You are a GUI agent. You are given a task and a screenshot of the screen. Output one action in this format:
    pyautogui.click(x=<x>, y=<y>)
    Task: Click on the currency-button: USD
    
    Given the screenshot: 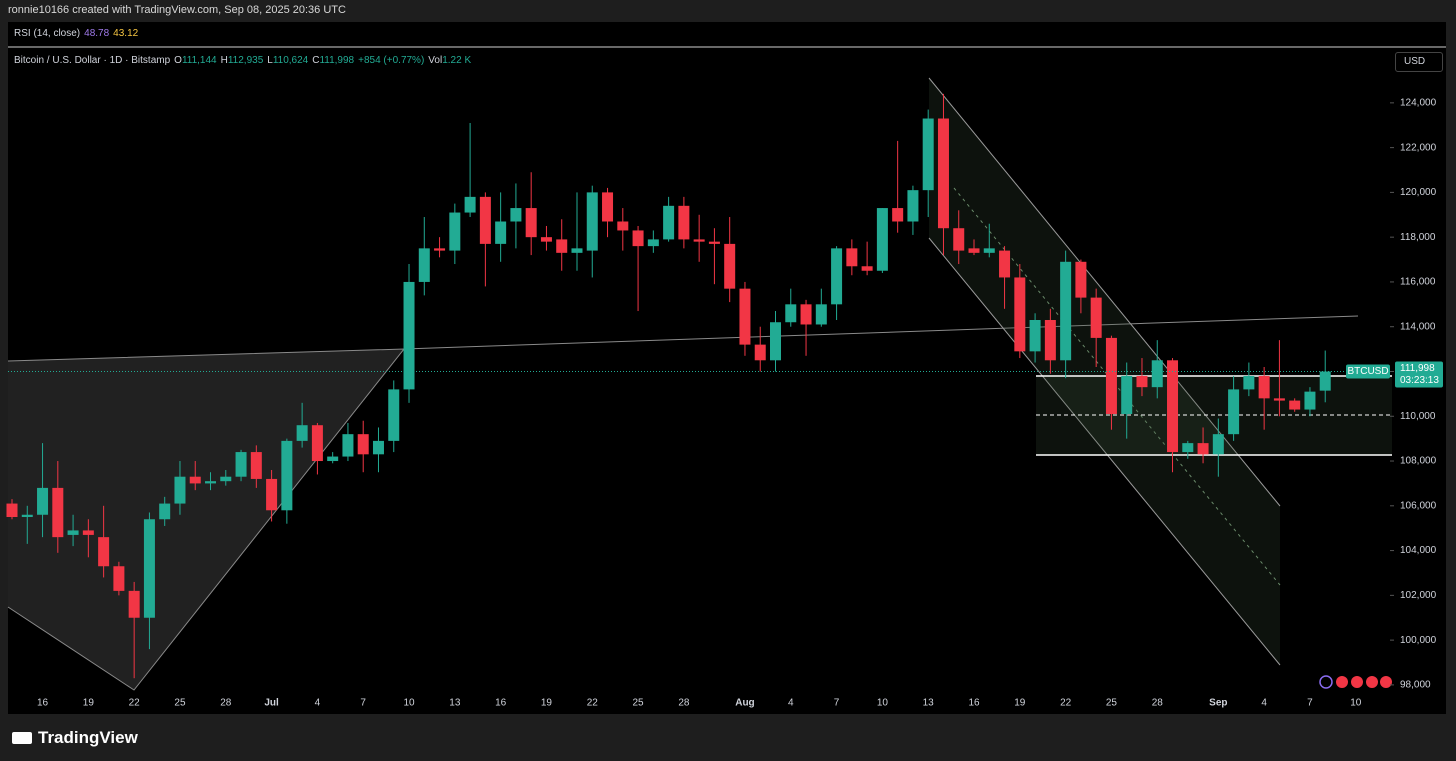 What is the action you would take?
    pyautogui.click(x=1419, y=62)
    